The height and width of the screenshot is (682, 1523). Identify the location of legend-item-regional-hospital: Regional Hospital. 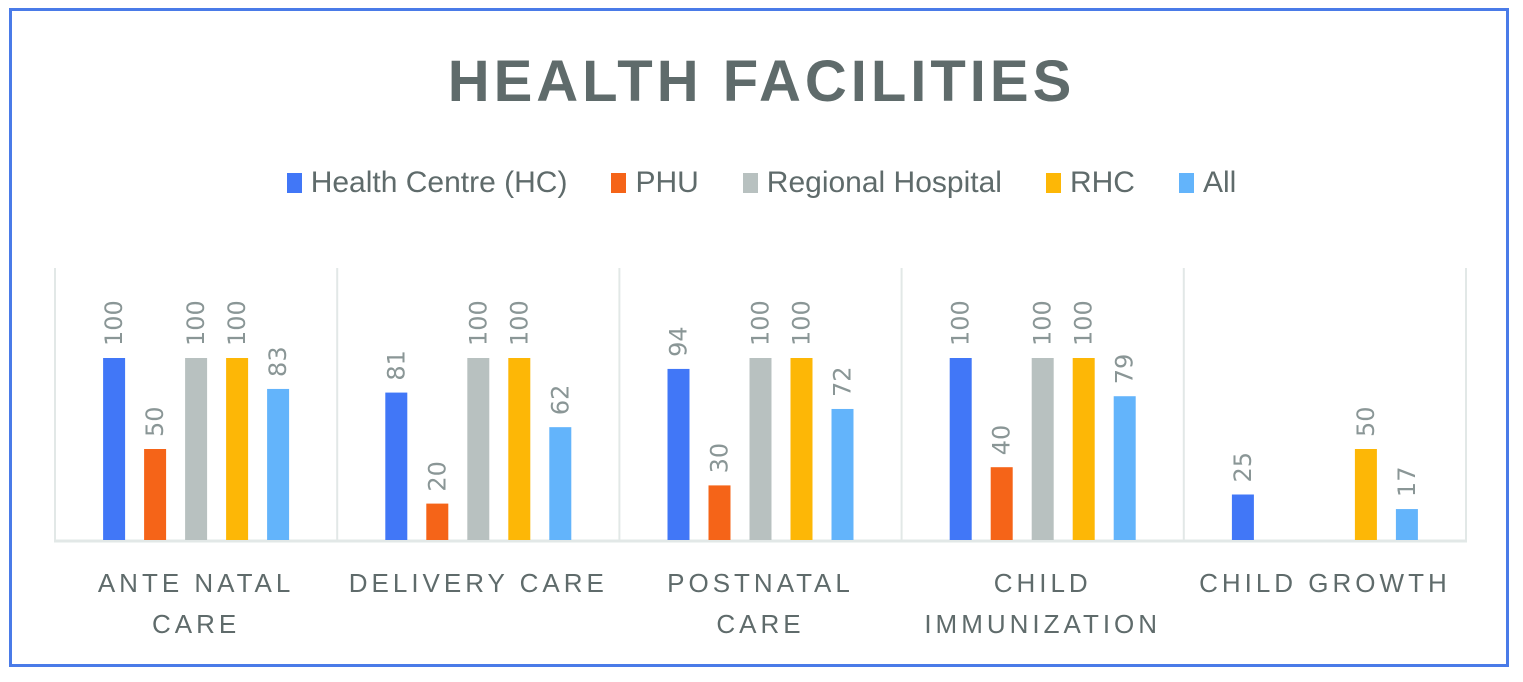
(872, 183).